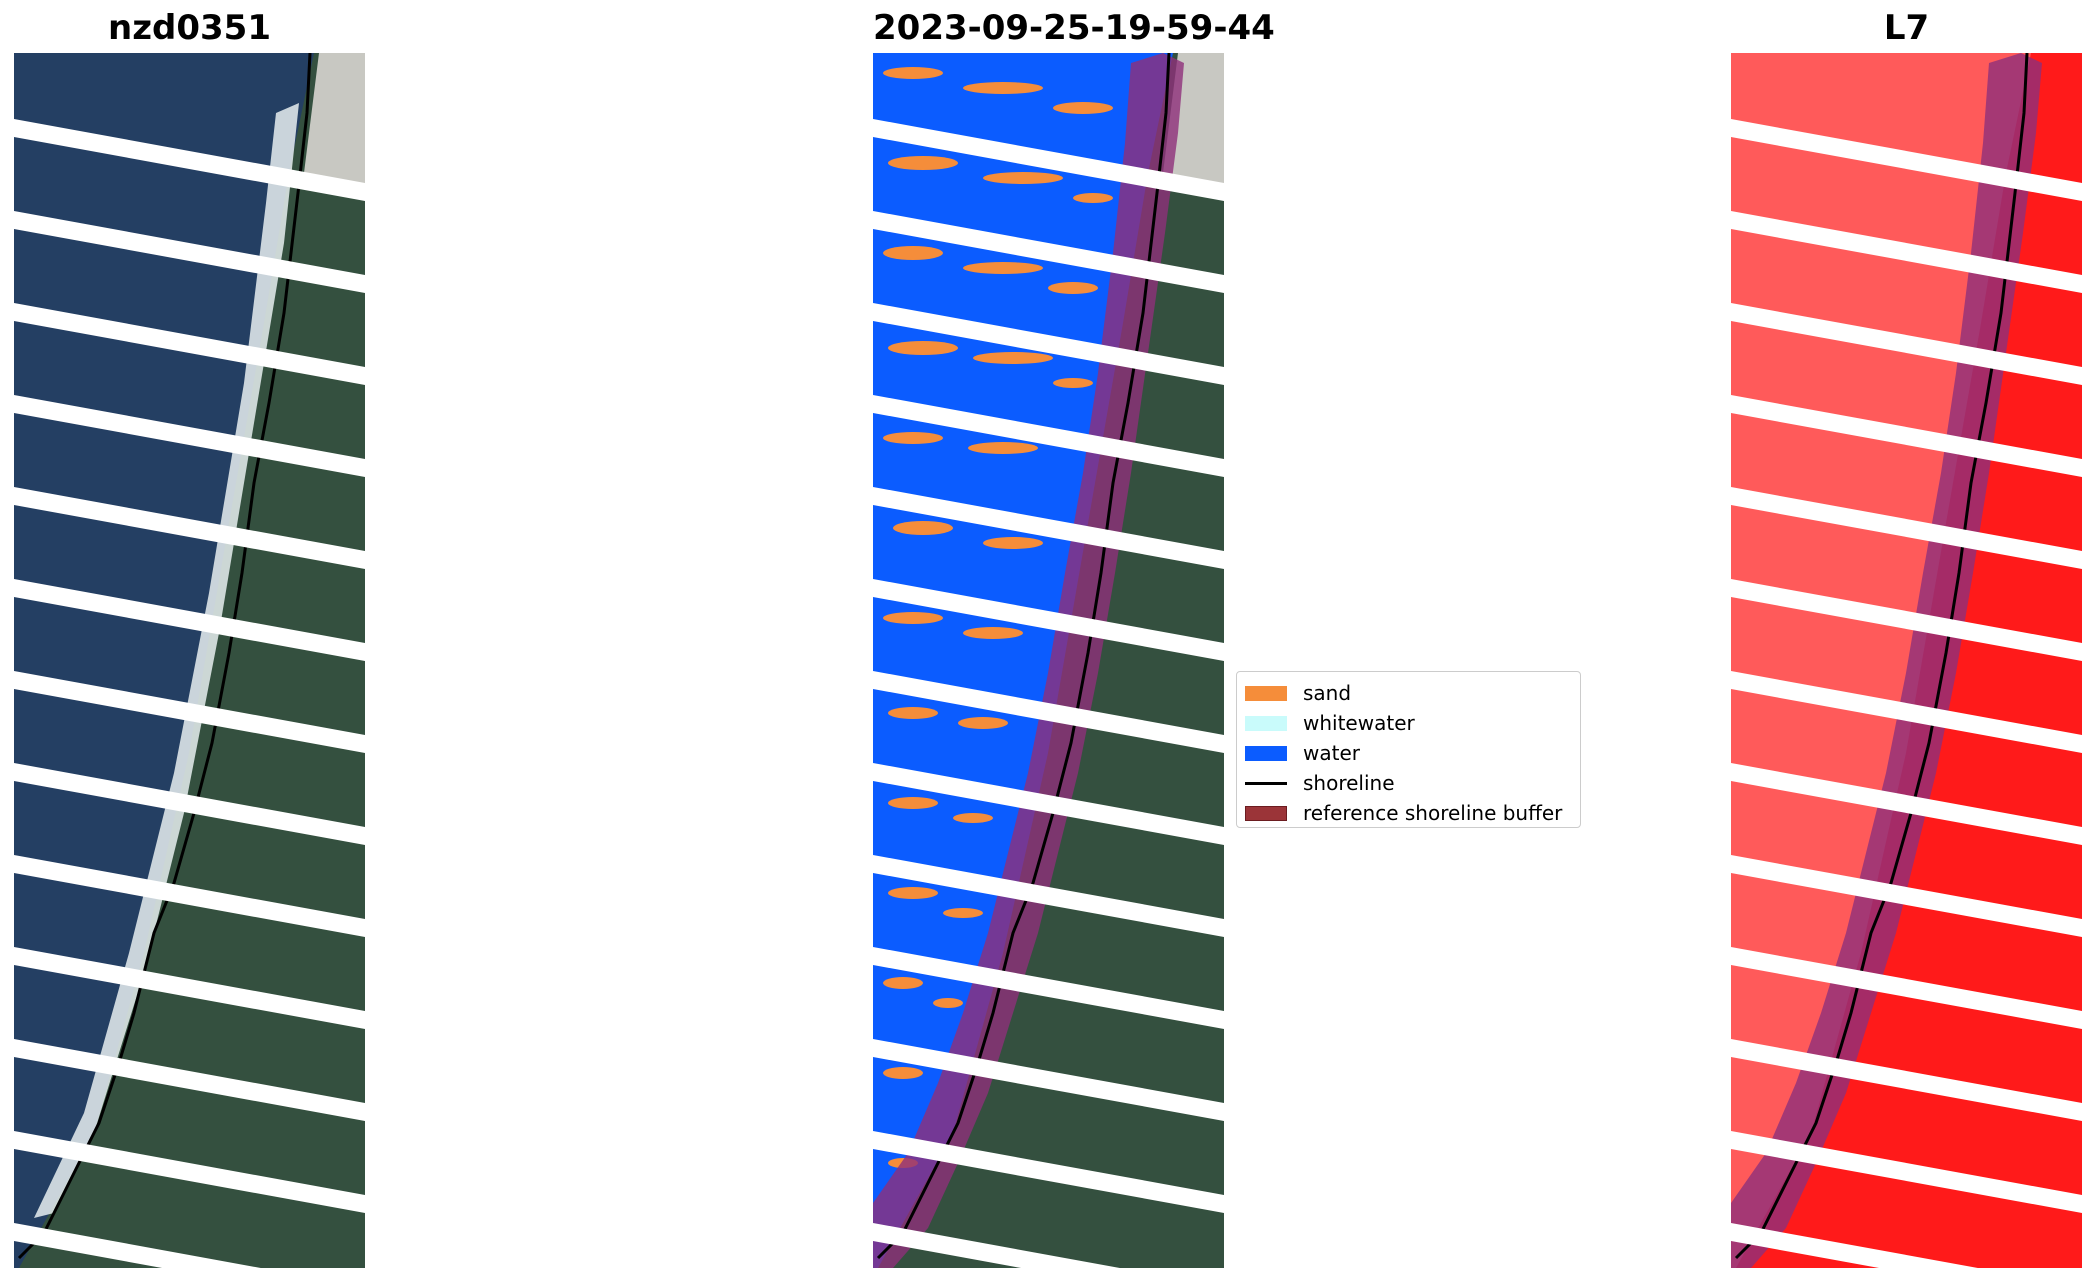 This screenshot has width=2097, height=1283. What do you see at coordinates (1074, 28) in the screenshot?
I see `panel-title-classified: 2023-09-25-19-59-44` at bounding box center [1074, 28].